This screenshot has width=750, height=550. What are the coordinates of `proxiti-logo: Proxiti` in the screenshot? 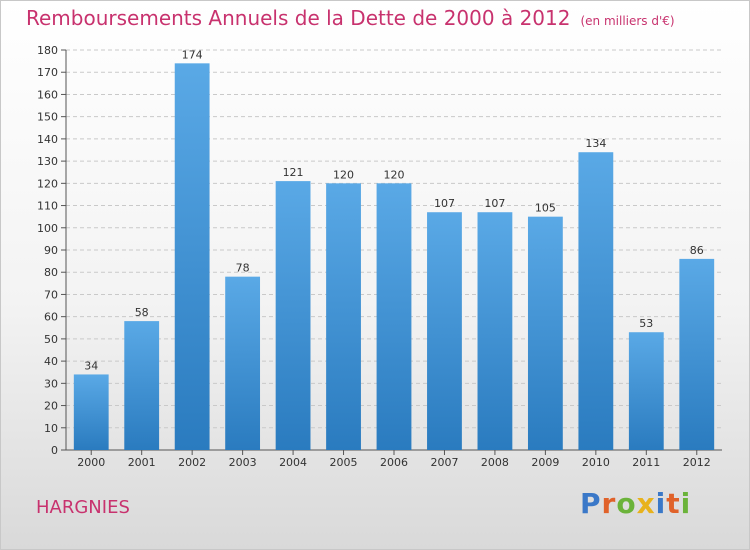 It's located at (636, 503).